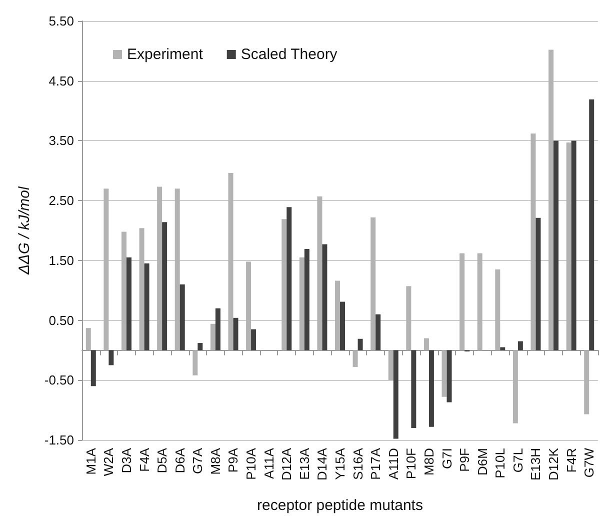 Image resolution: width=604 pixels, height=518 pixels. What do you see at coordinates (286, 464) in the screenshot?
I see `x-tick-label: D12A` at bounding box center [286, 464].